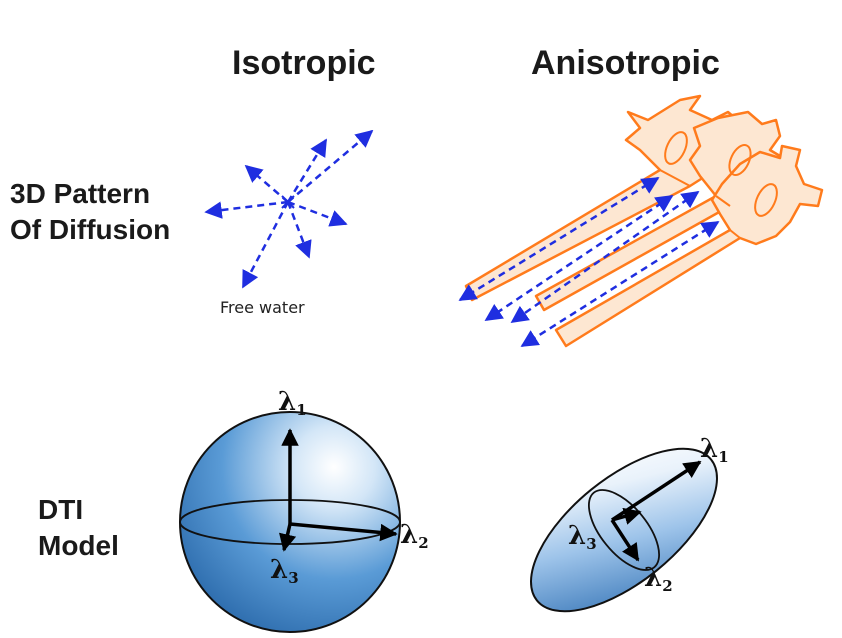 The image size is (842, 638). I want to click on sphere-label-l2: λ2, so click(414, 536).